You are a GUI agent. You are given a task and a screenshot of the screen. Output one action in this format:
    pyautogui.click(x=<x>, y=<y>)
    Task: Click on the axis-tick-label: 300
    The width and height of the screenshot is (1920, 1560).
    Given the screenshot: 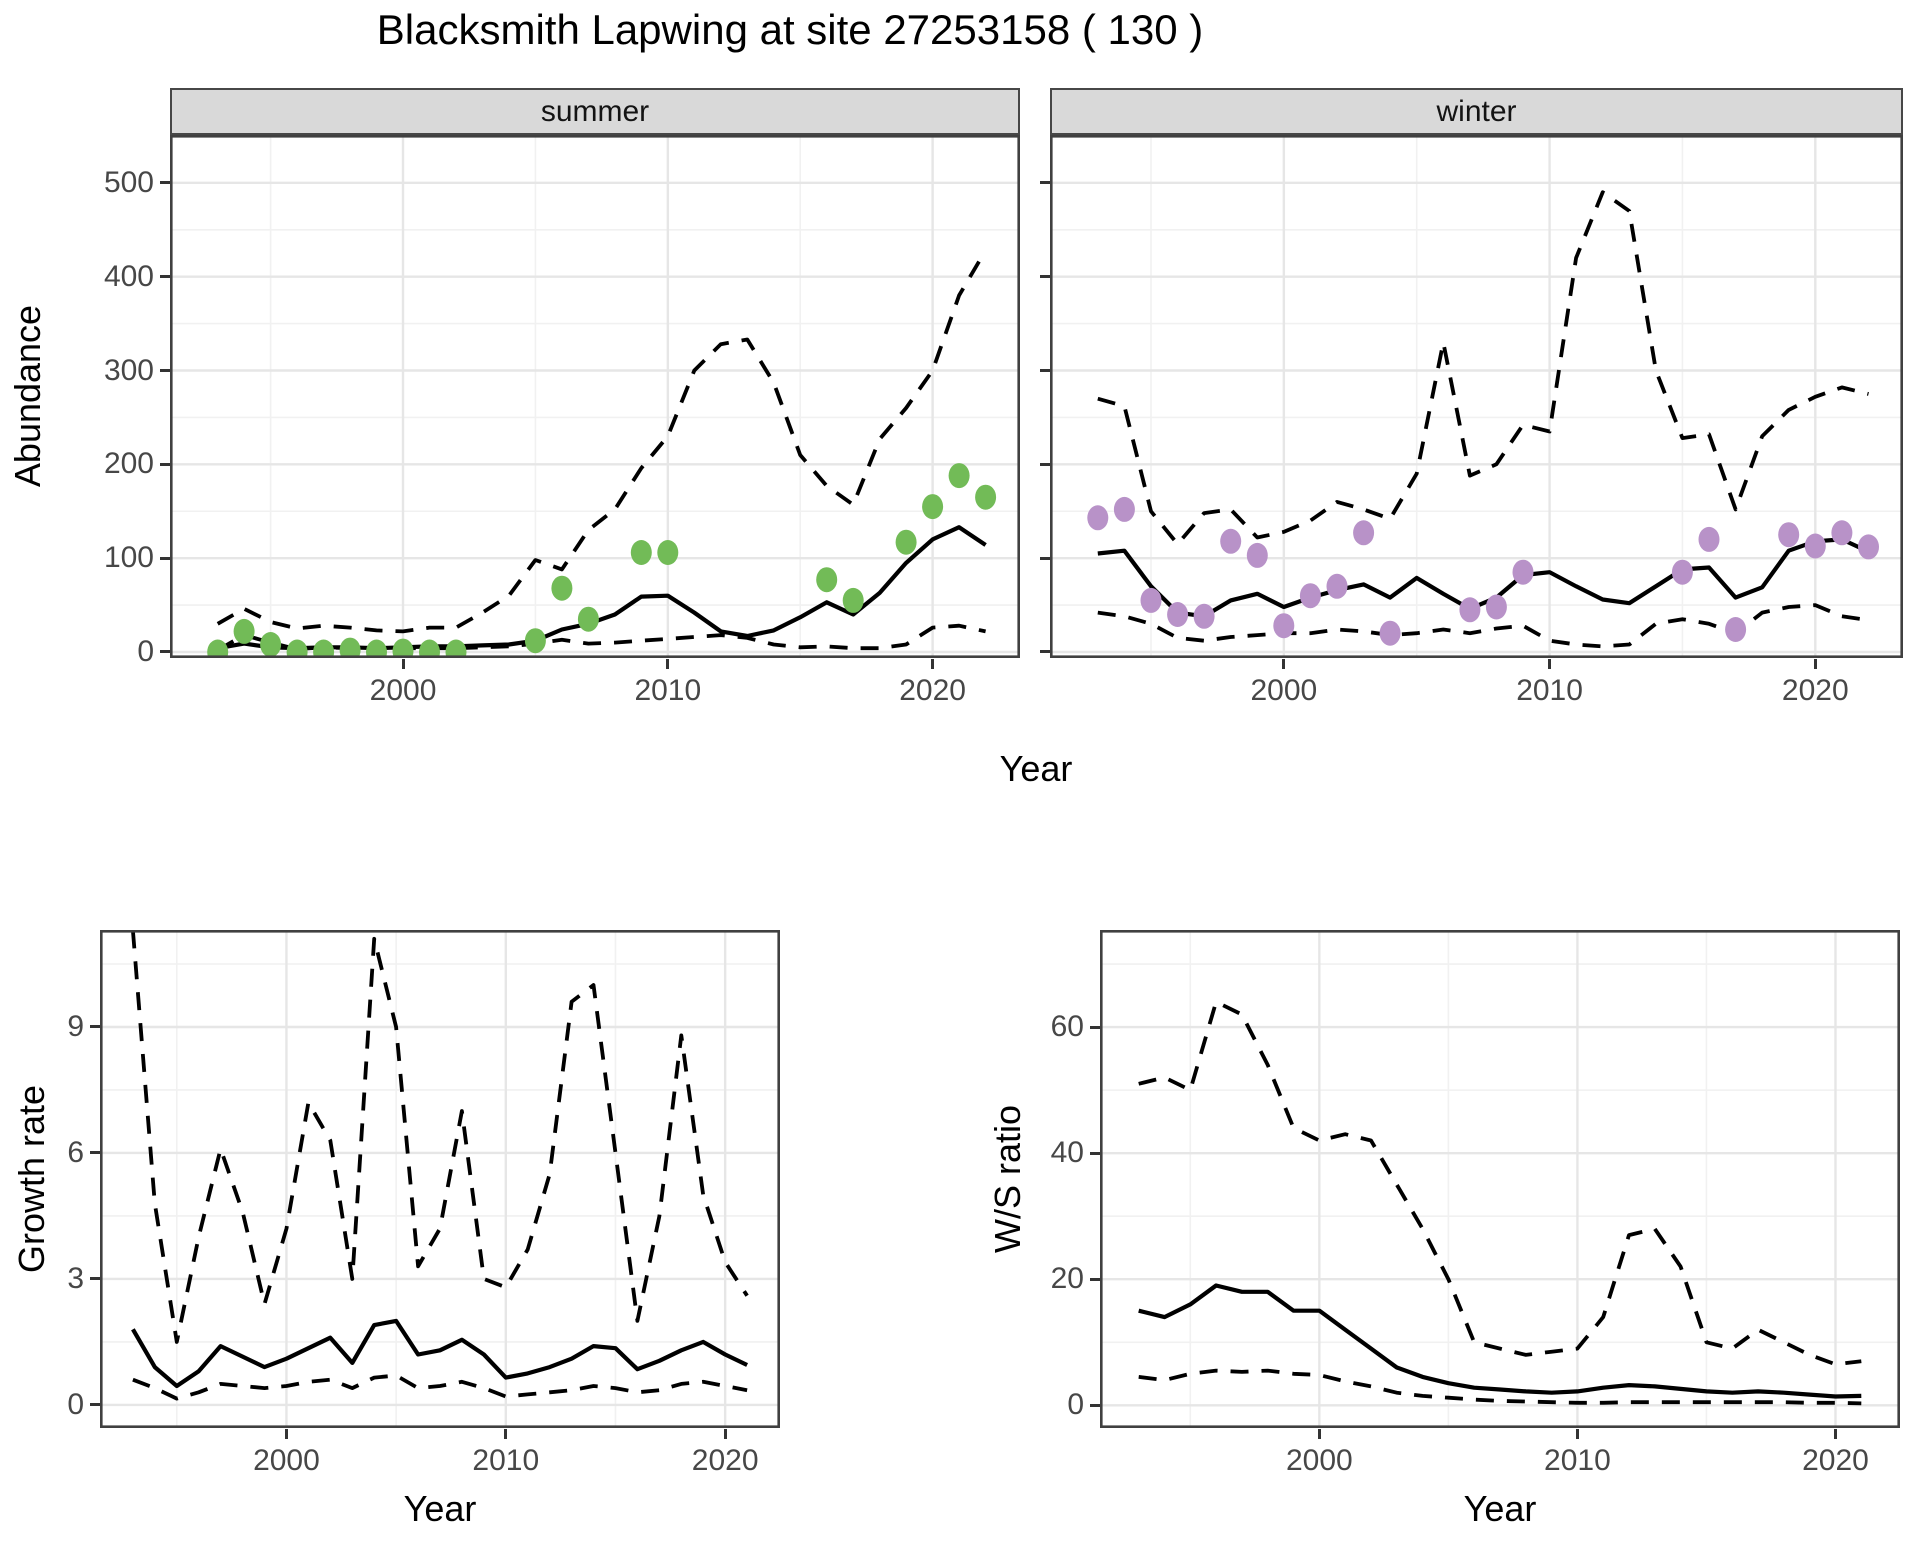 What is the action you would take?
    pyautogui.click(x=128, y=370)
    